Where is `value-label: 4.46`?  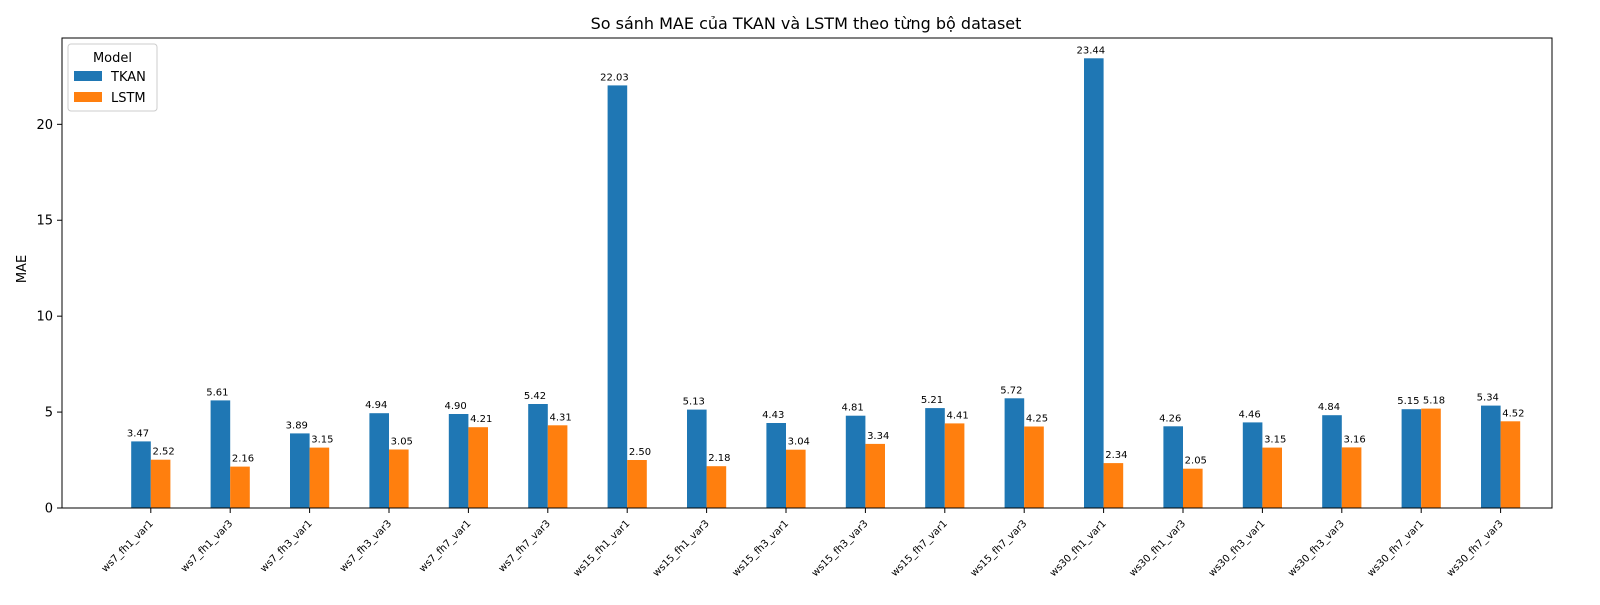 value-label: 4.46 is located at coordinates (1249, 414).